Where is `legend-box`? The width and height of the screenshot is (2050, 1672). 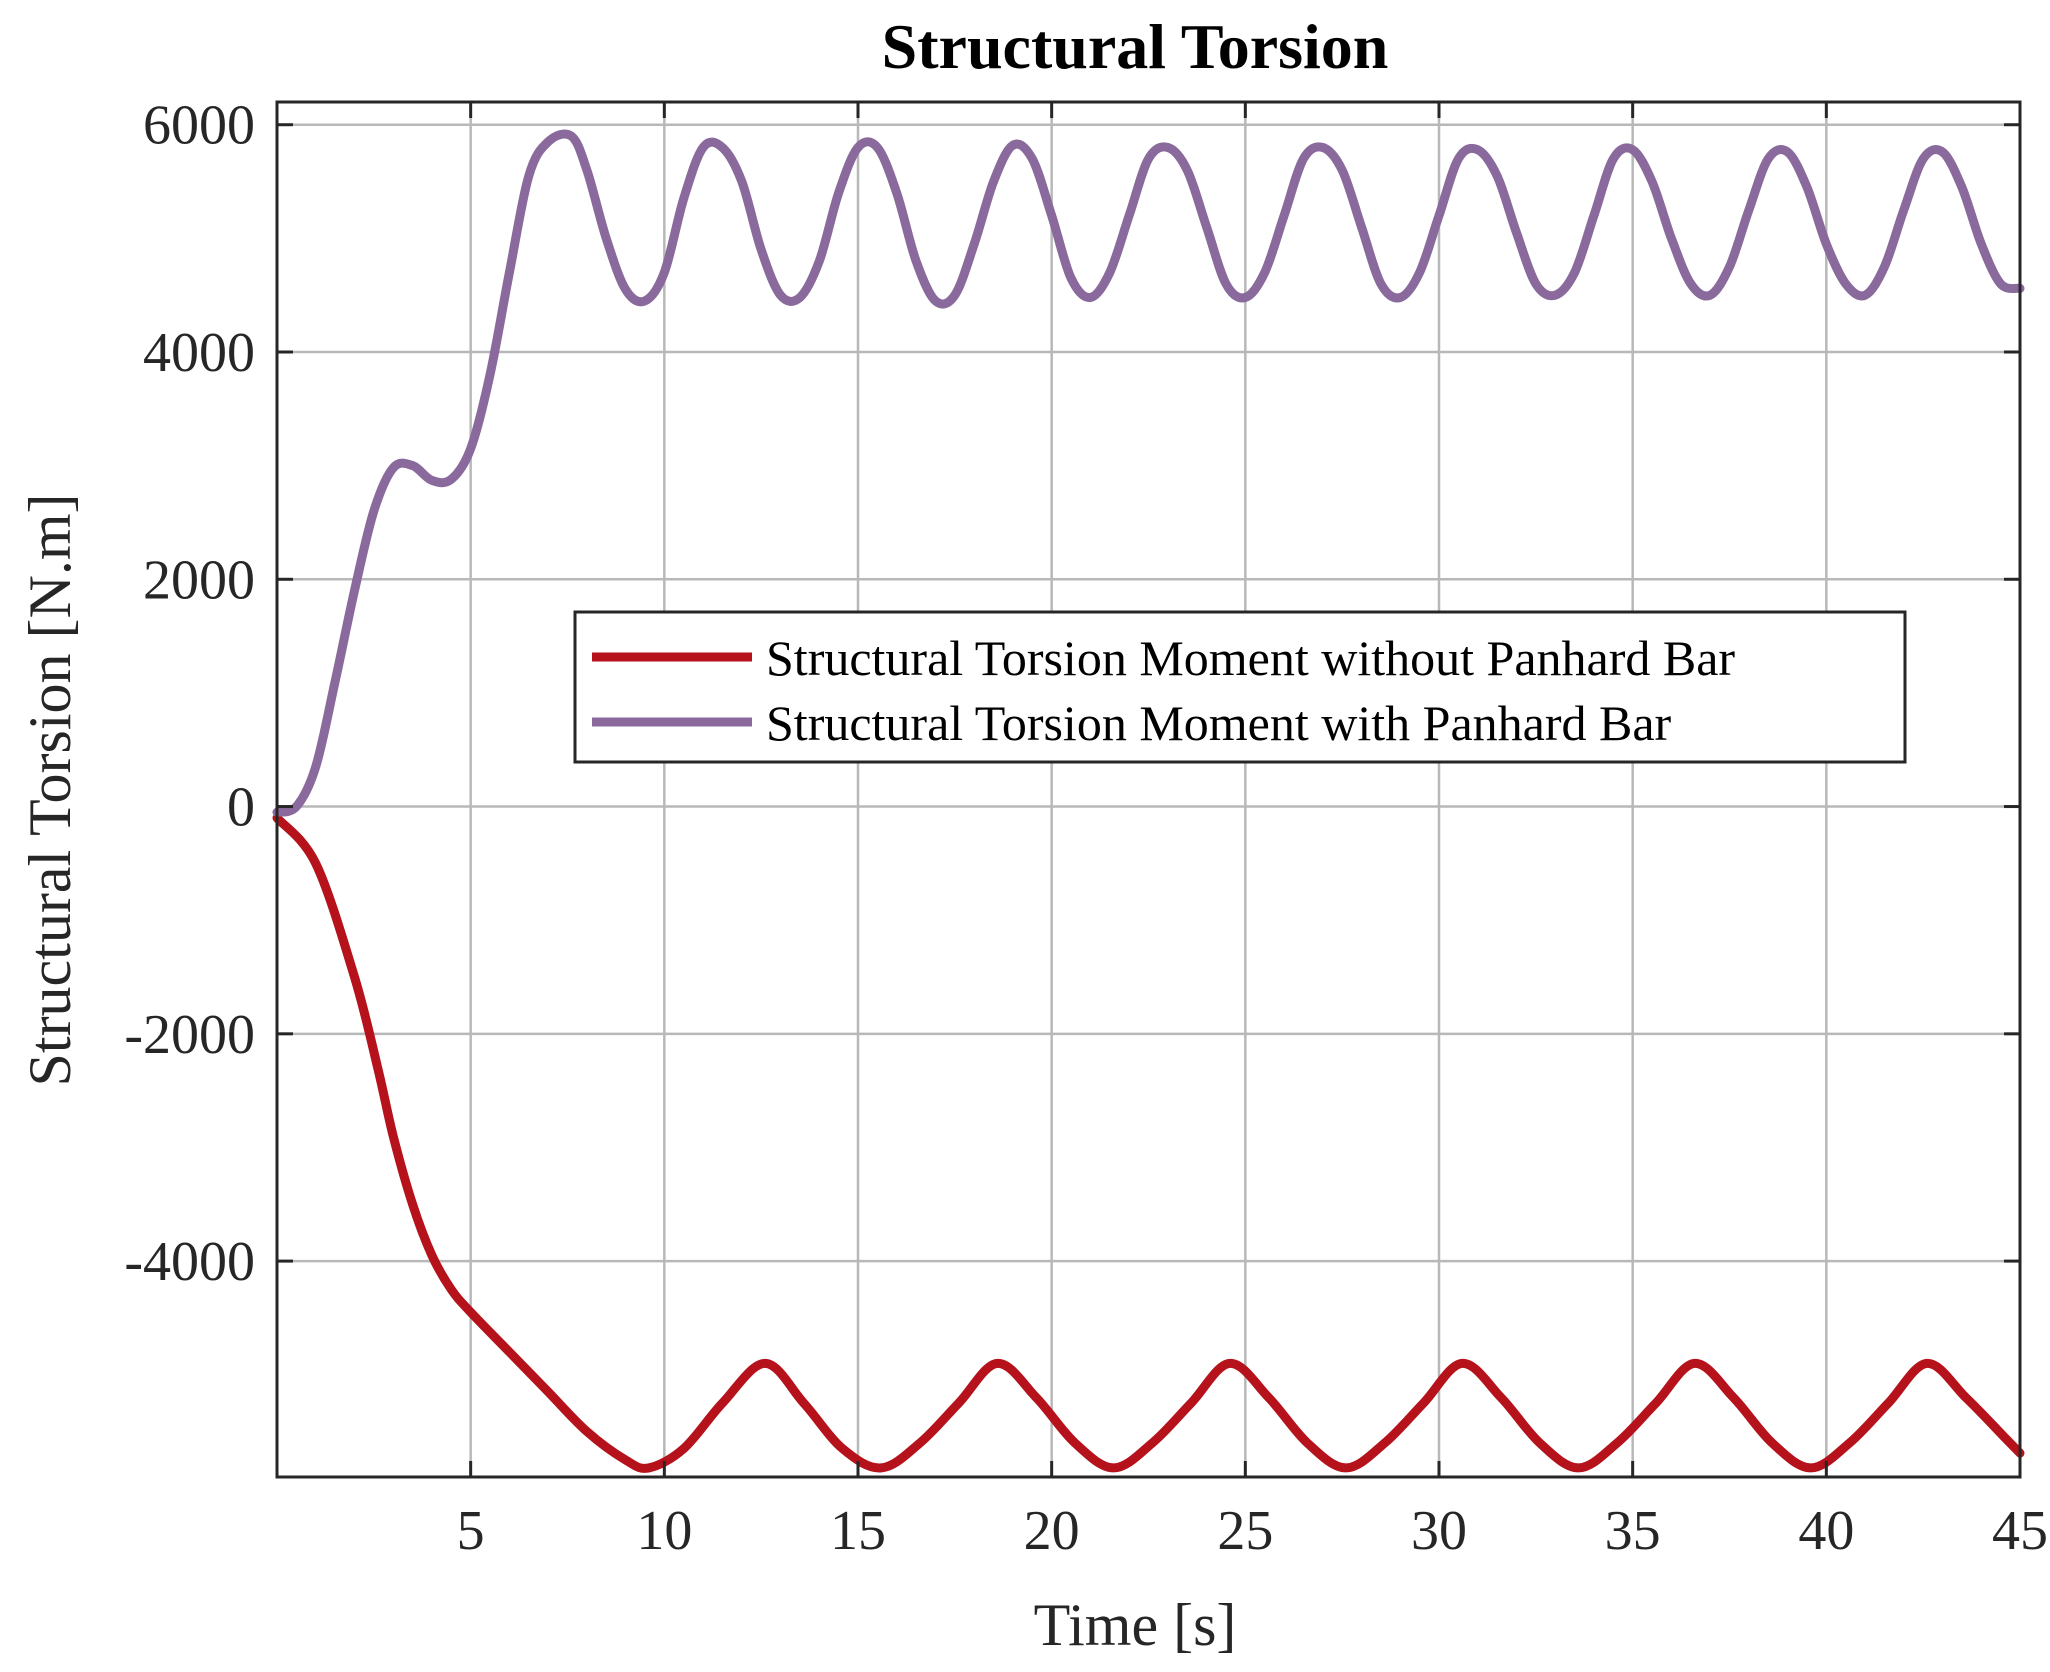
legend-box is located at coordinates (1240, 687).